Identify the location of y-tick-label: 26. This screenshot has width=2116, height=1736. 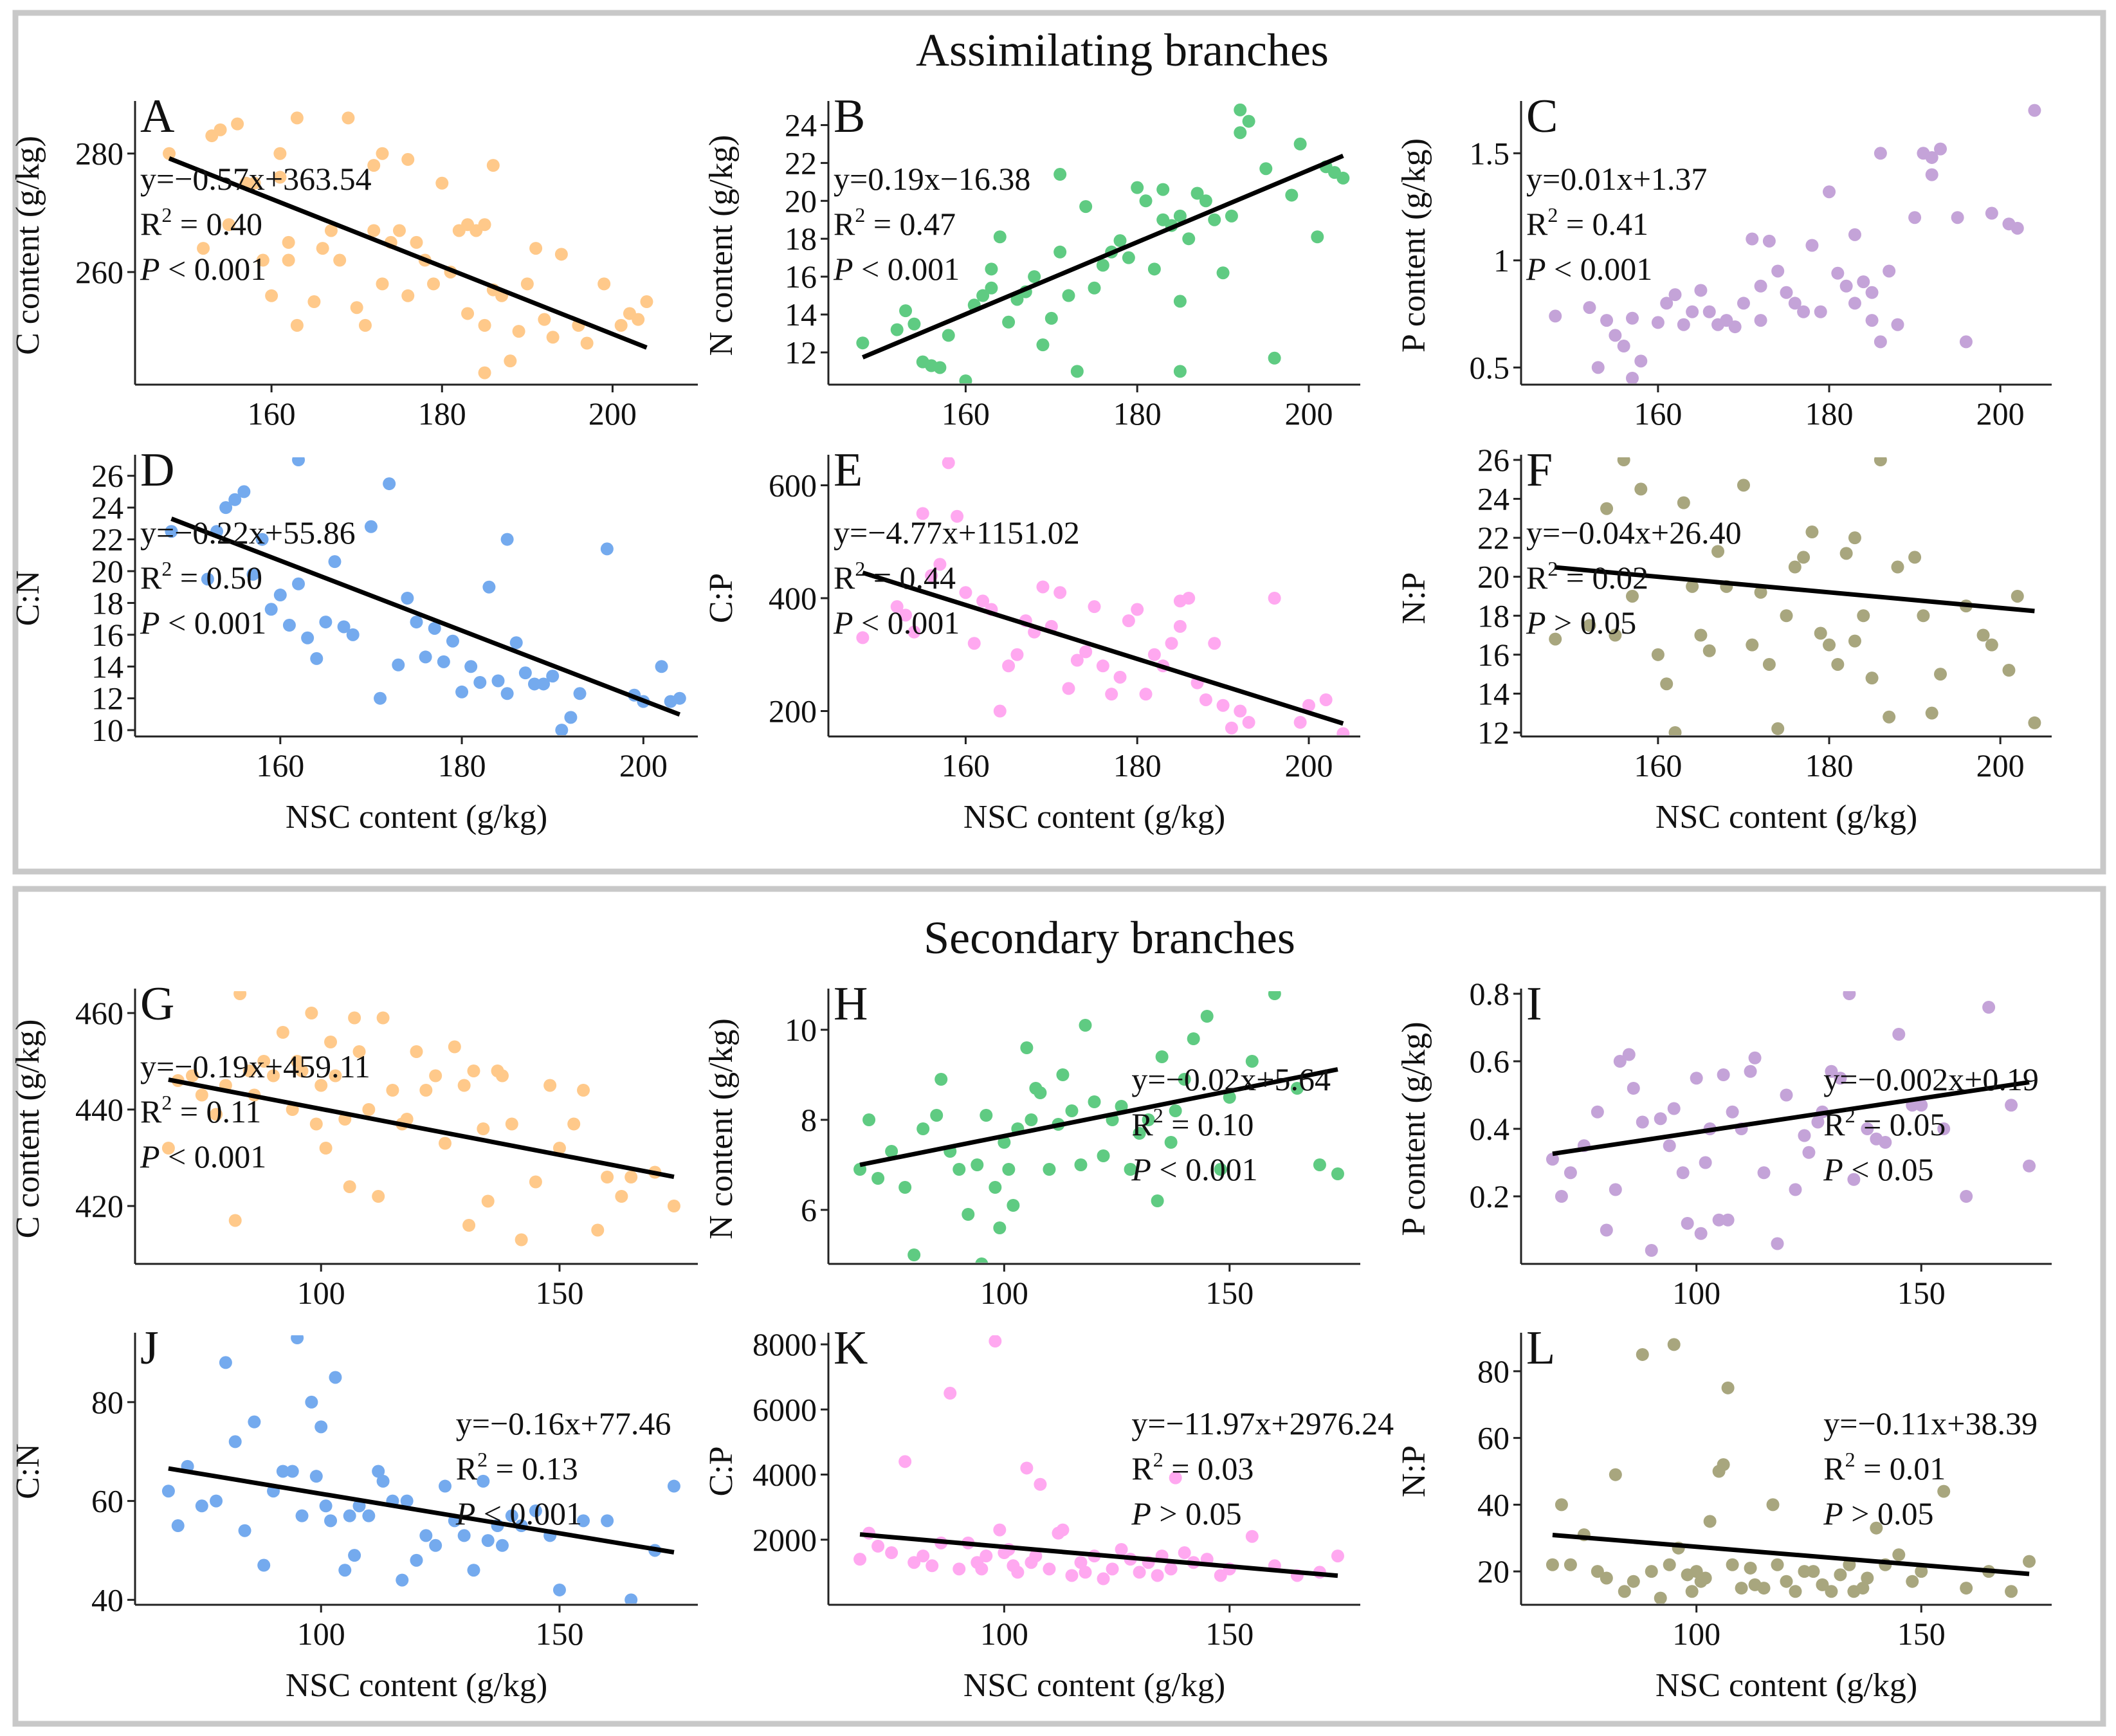
(107, 476).